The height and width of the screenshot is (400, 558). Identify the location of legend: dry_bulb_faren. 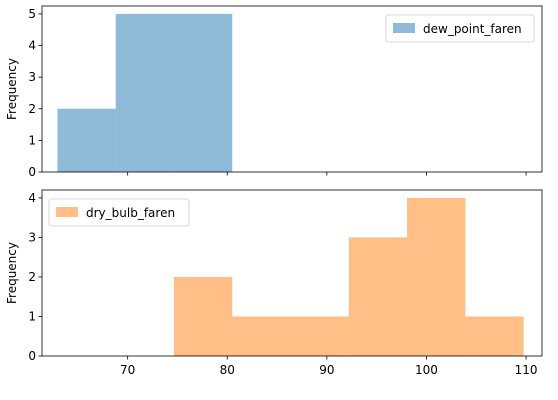
(119, 212).